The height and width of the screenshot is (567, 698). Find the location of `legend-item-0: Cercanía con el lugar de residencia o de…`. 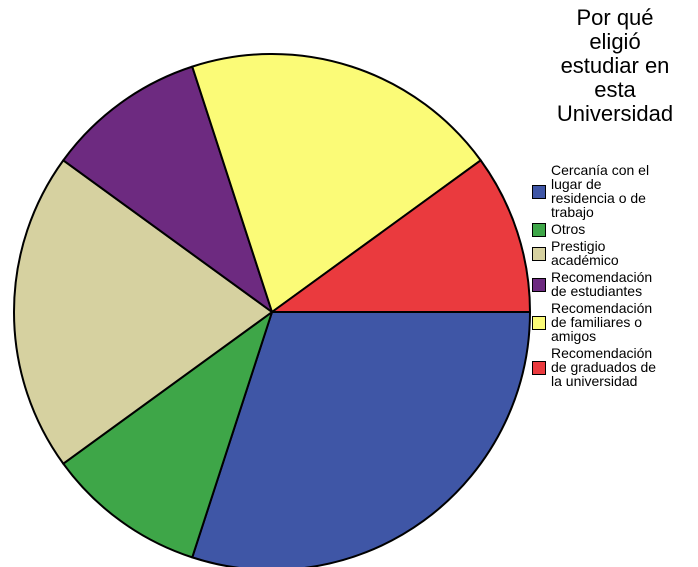

legend-item-0: Cercanía con el lugar de residencia o de… is located at coordinates (613, 191).